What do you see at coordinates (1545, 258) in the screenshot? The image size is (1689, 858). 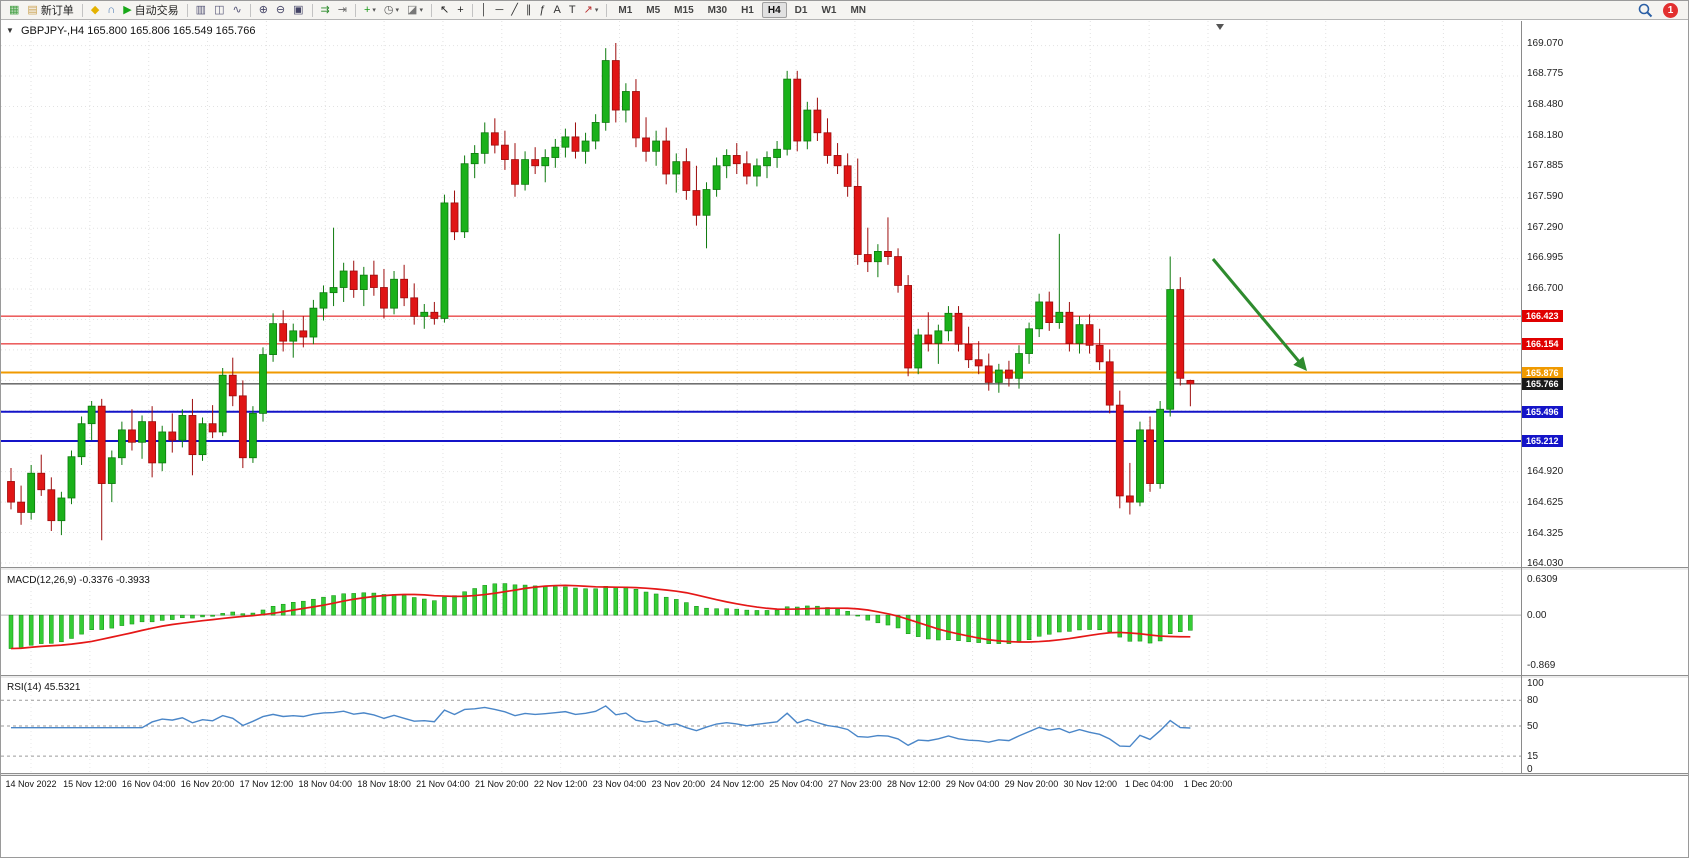 I see `price-axis-label: 166.995` at bounding box center [1545, 258].